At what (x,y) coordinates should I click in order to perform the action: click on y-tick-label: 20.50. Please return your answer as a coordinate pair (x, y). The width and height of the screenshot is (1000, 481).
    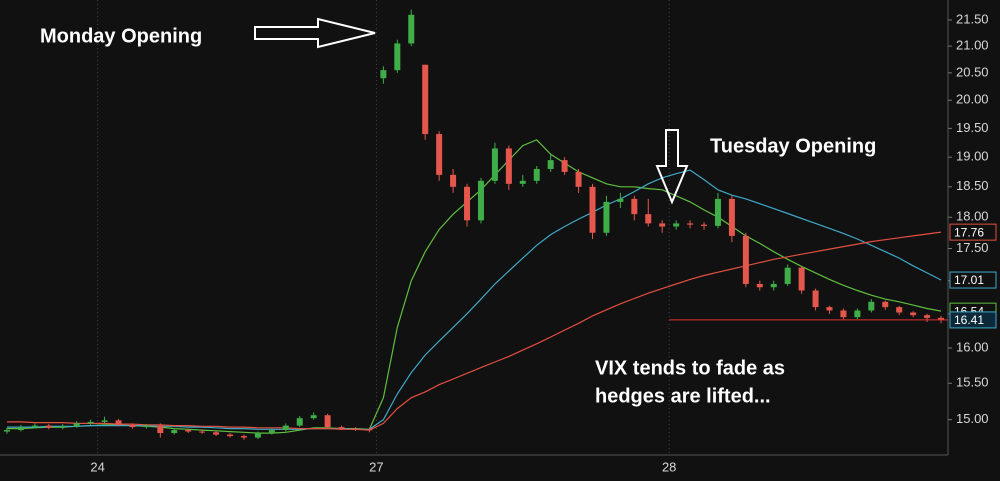
    Looking at the image, I should click on (972, 71).